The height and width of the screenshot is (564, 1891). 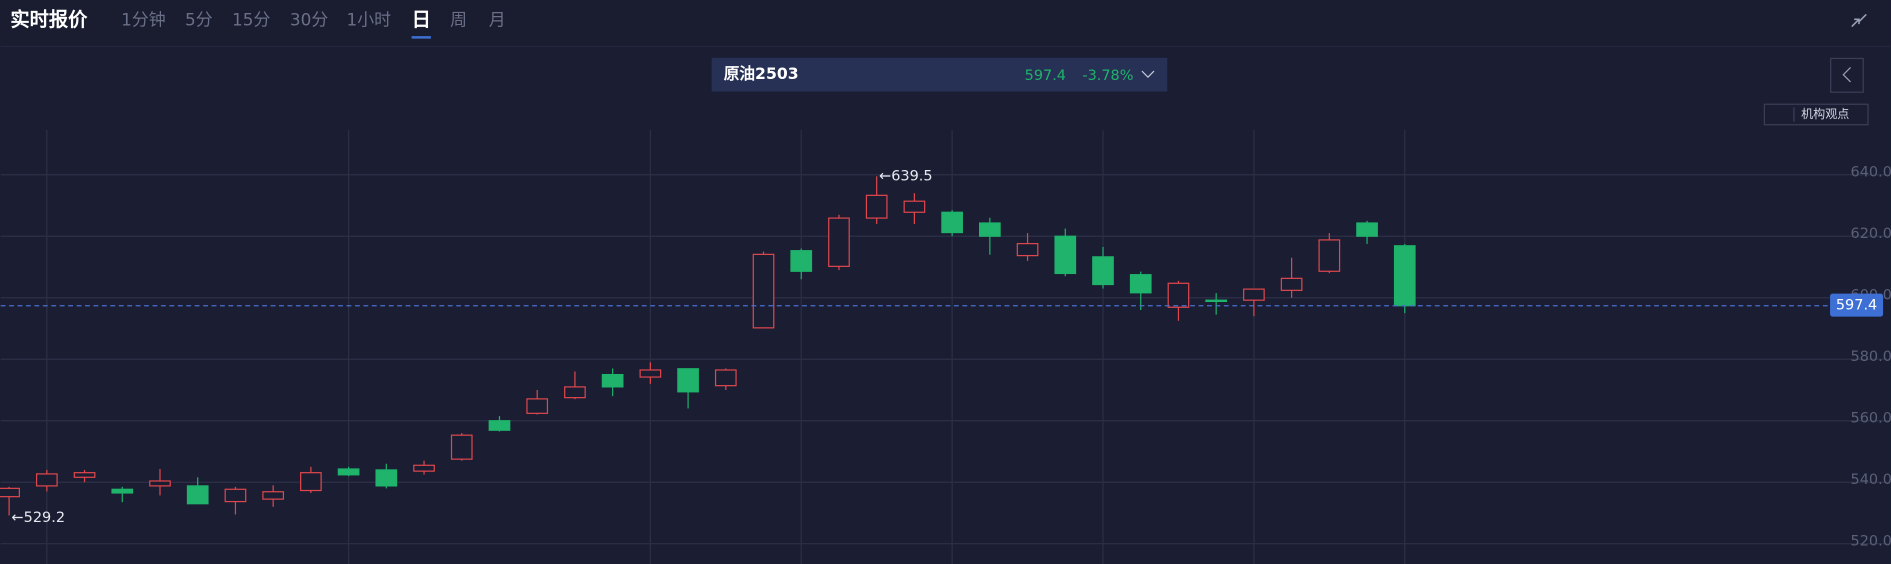 I want to click on y-tick-label: 640.0, so click(x=1871, y=172).